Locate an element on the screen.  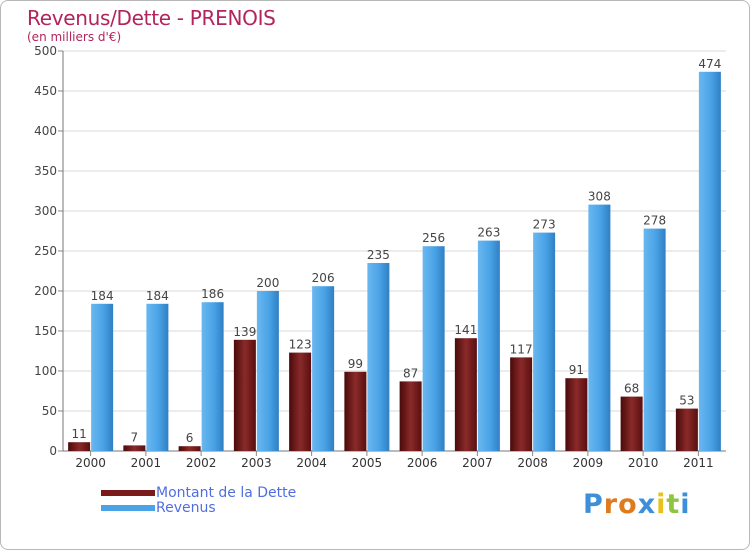
data-label-dette: 117 is located at coordinates (521, 349).